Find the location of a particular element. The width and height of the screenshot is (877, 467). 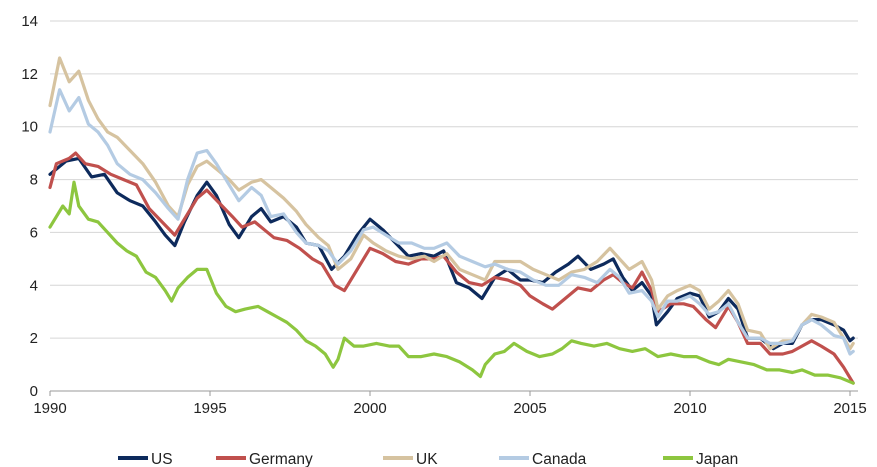

y-tick-label: 12 is located at coordinates (29, 74).